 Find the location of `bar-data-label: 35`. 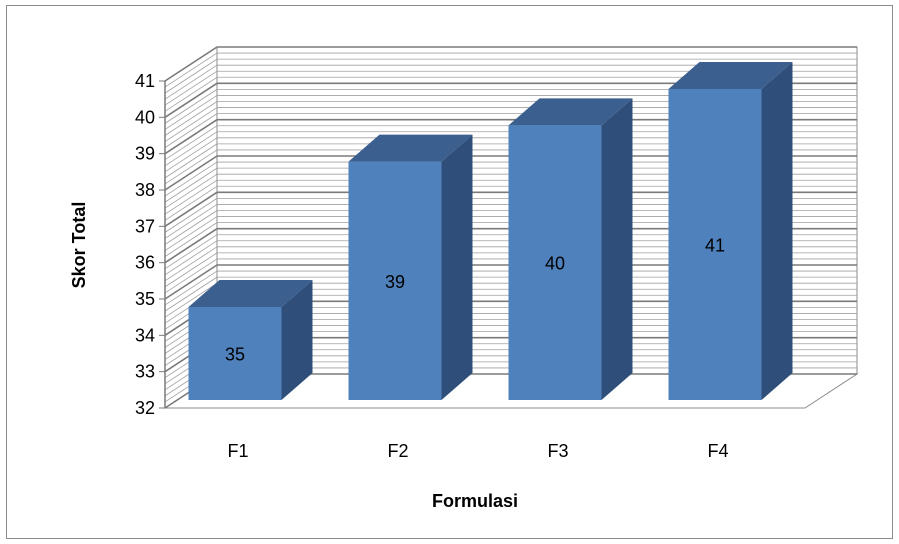

bar-data-label: 35 is located at coordinates (235, 355).